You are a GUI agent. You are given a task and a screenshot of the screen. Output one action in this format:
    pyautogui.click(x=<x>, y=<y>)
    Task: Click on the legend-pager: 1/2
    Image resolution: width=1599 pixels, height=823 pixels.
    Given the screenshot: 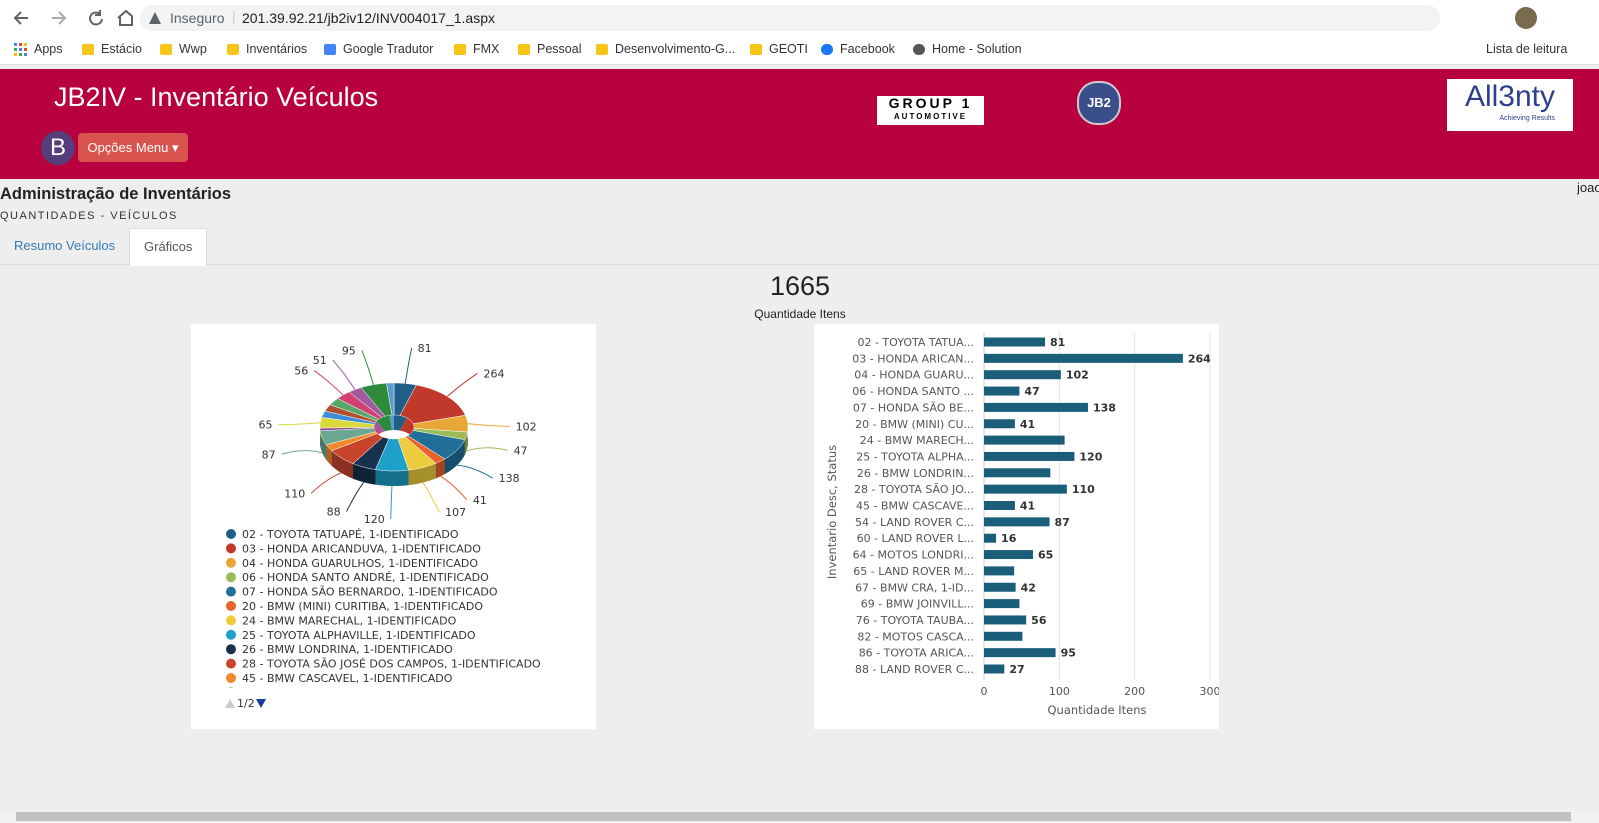 What is the action you would take?
    pyautogui.click(x=246, y=703)
    